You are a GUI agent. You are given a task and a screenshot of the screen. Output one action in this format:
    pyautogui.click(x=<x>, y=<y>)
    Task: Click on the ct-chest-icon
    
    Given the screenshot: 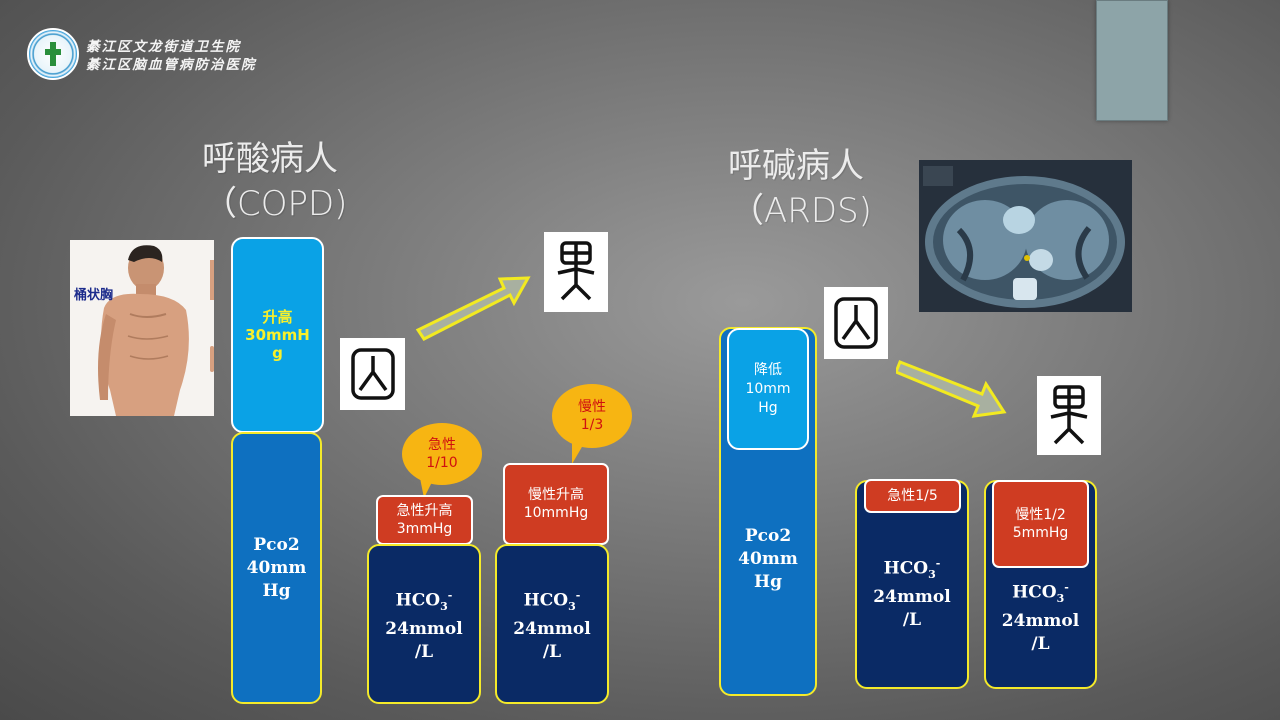 What is the action you would take?
    pyautogui.click(x=1025, y=236)
    